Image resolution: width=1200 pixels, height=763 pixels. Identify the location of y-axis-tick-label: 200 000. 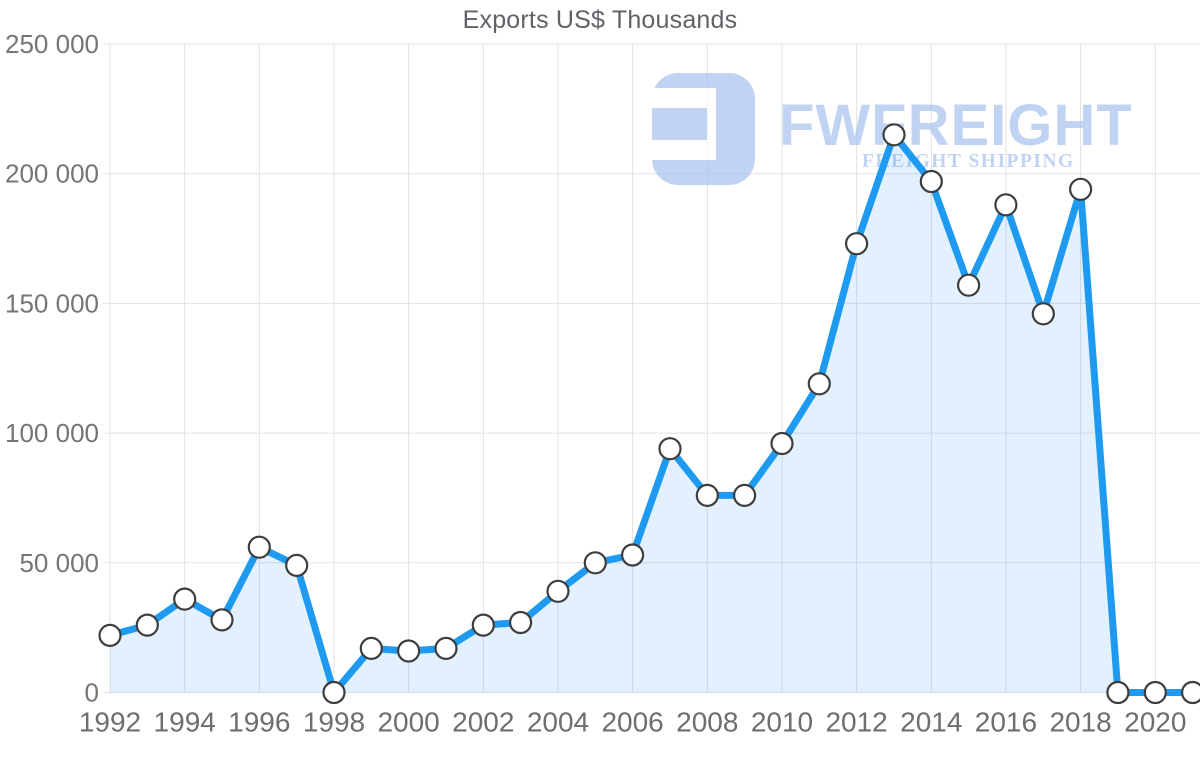
(52, 174).